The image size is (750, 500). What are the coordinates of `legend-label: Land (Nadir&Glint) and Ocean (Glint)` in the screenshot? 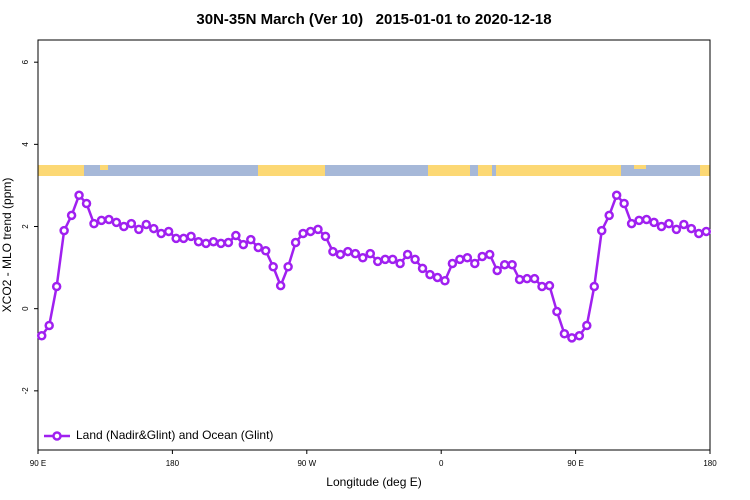 It's located at (174, 435).